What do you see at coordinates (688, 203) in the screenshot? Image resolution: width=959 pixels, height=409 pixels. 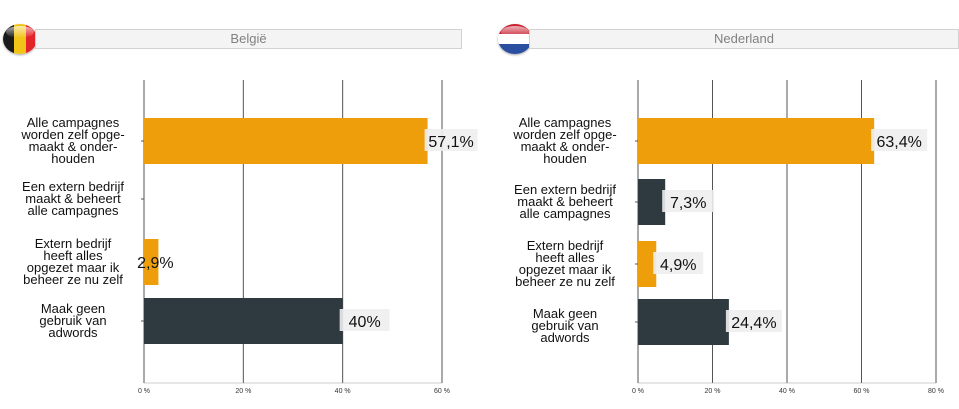 I see `data-label: 7,3%` at bounding box center [688, 203].